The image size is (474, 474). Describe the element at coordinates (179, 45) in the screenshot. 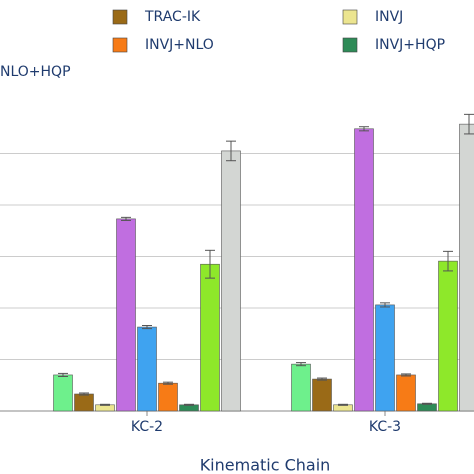

I see `legend-label: INVJ+NLO` at that location.